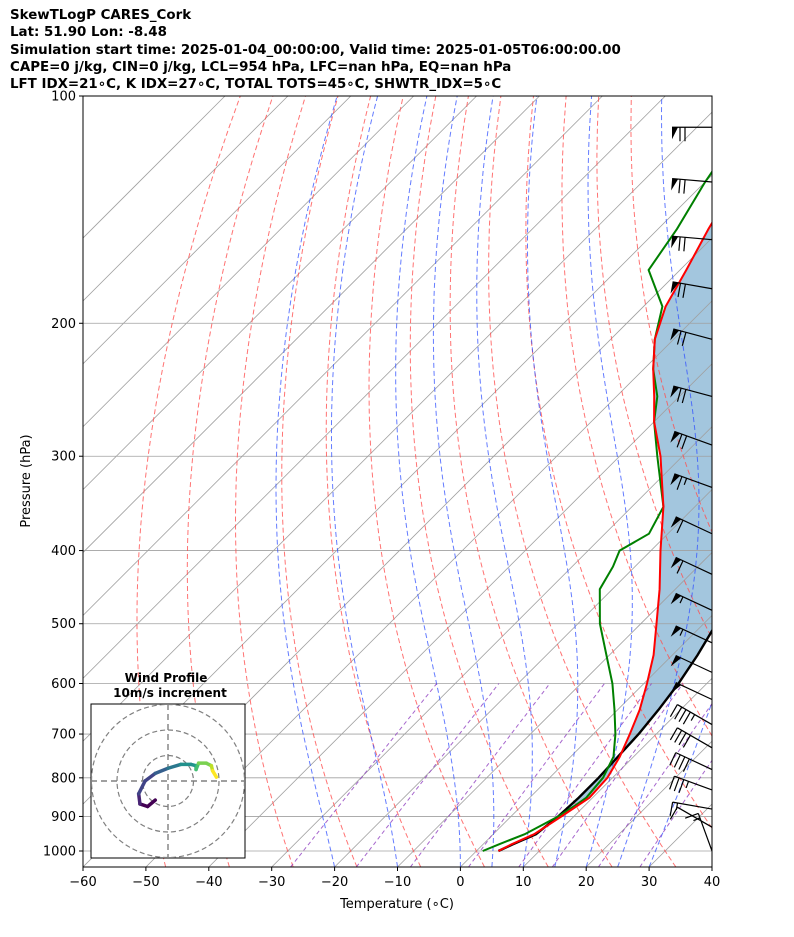 Image resolution: width=794 pixels, height=937 pixels. Describe the element at coordinates (271, 882) in the screenshot. I see `x-tick-label: −30` at that location.